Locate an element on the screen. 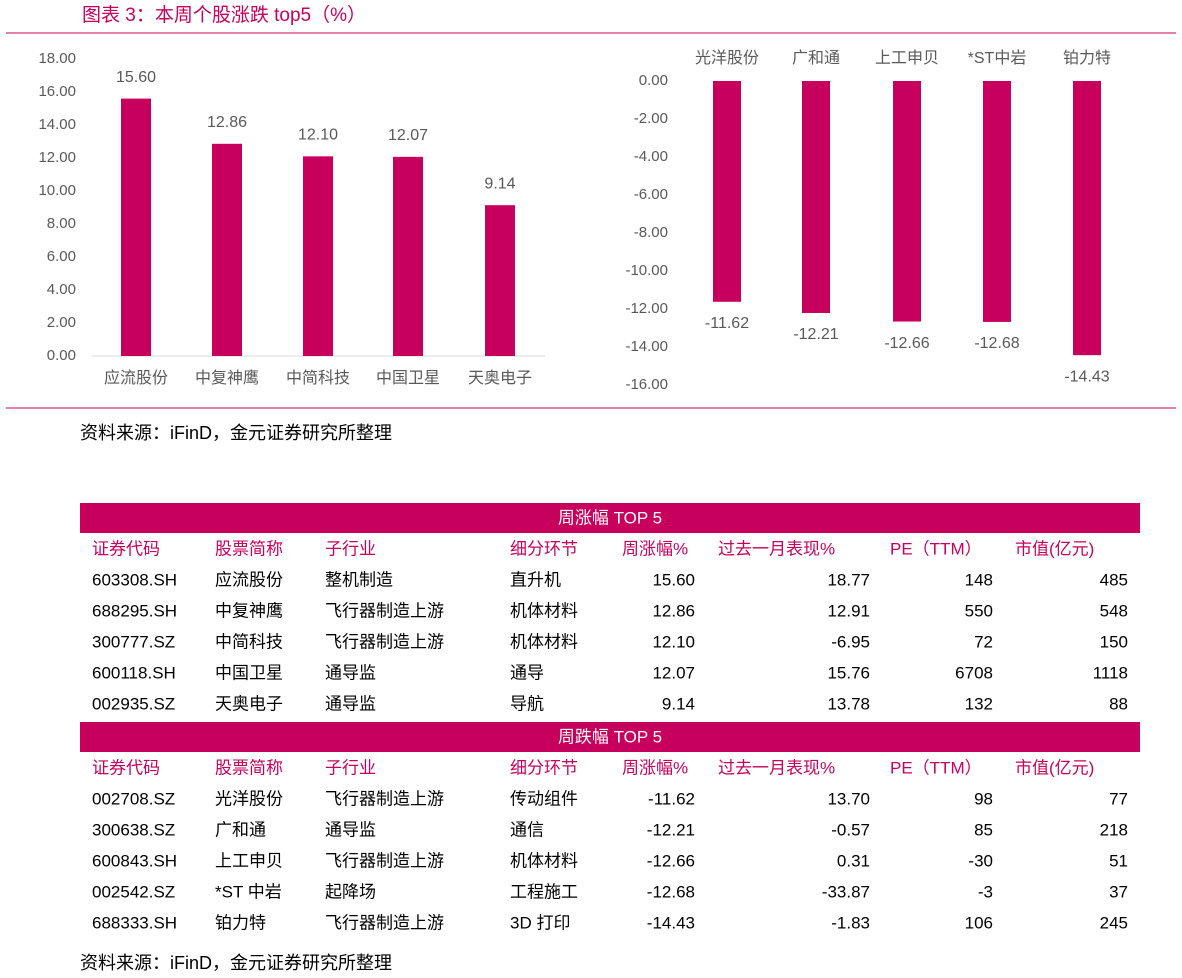  section-title: 周跌幅 TOP 5 is located at coordinates (610, 736).